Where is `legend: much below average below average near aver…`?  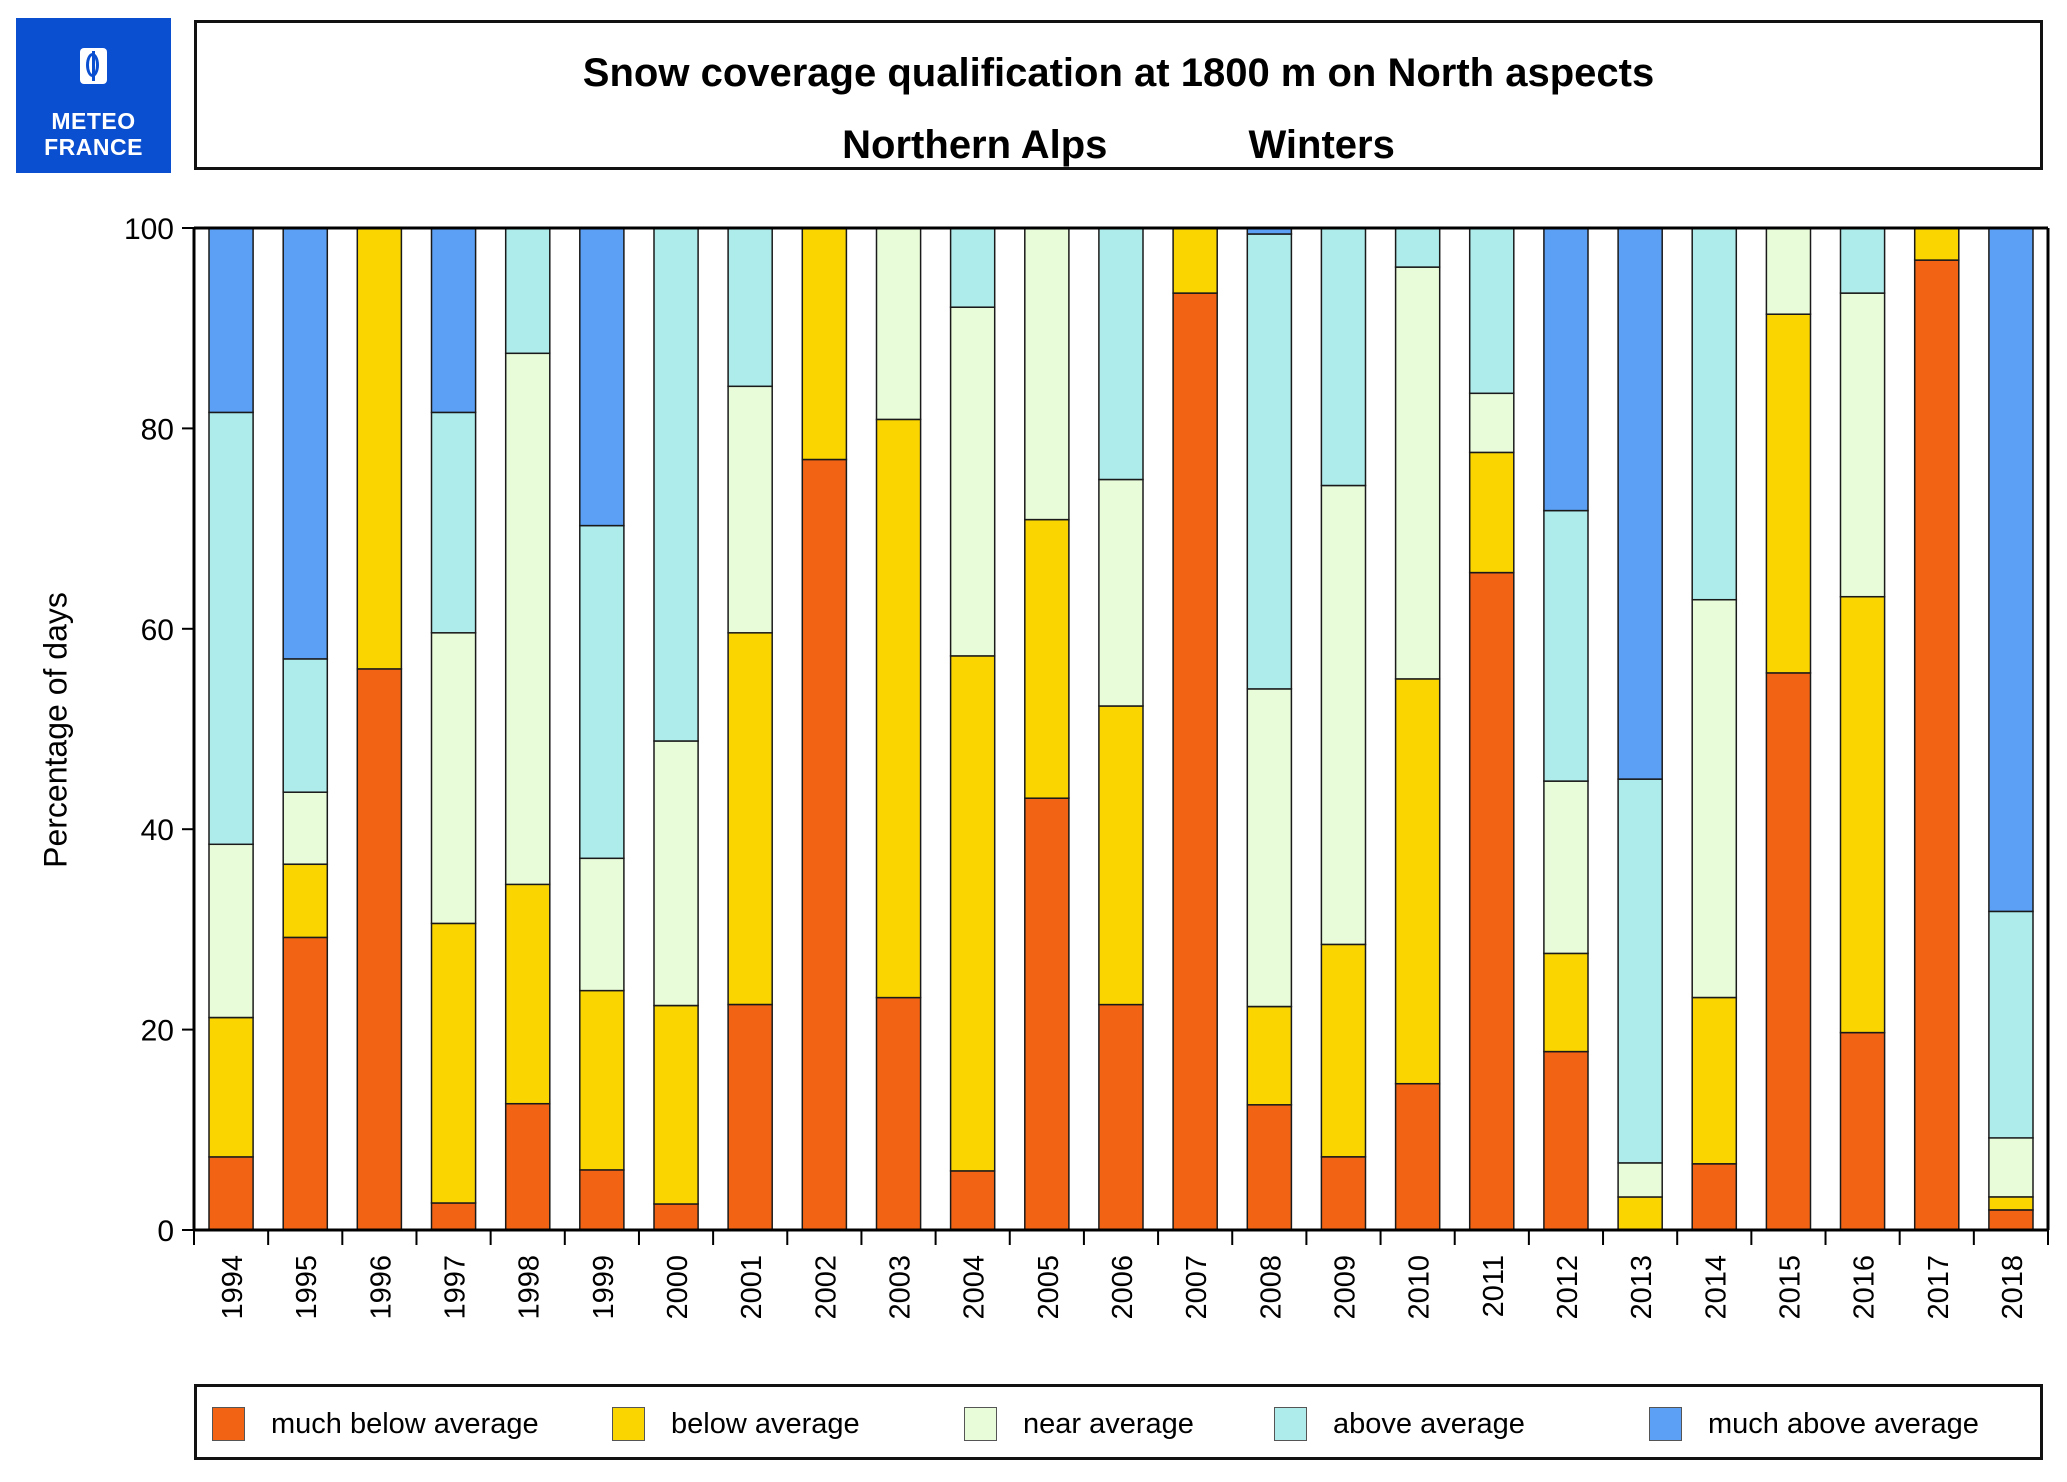
legend: much below average below average near aver… is located at coordinates (1118, 1422).